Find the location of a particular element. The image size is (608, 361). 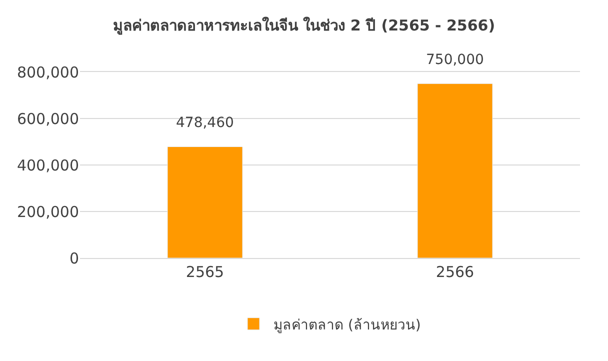

y-tick-label: 800,000 is located at coordinates (47, 72).